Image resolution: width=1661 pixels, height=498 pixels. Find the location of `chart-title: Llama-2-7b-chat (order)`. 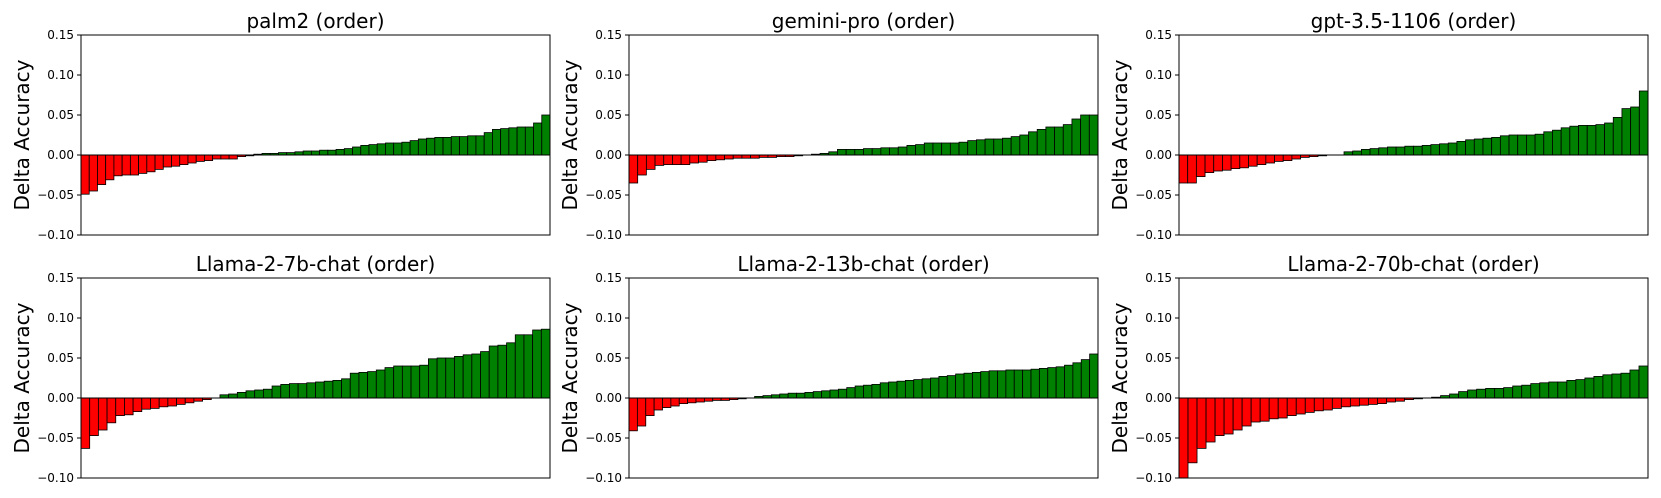

chart-title: Llama-2-7b-chat (order) is located at coordinates (316, 264).